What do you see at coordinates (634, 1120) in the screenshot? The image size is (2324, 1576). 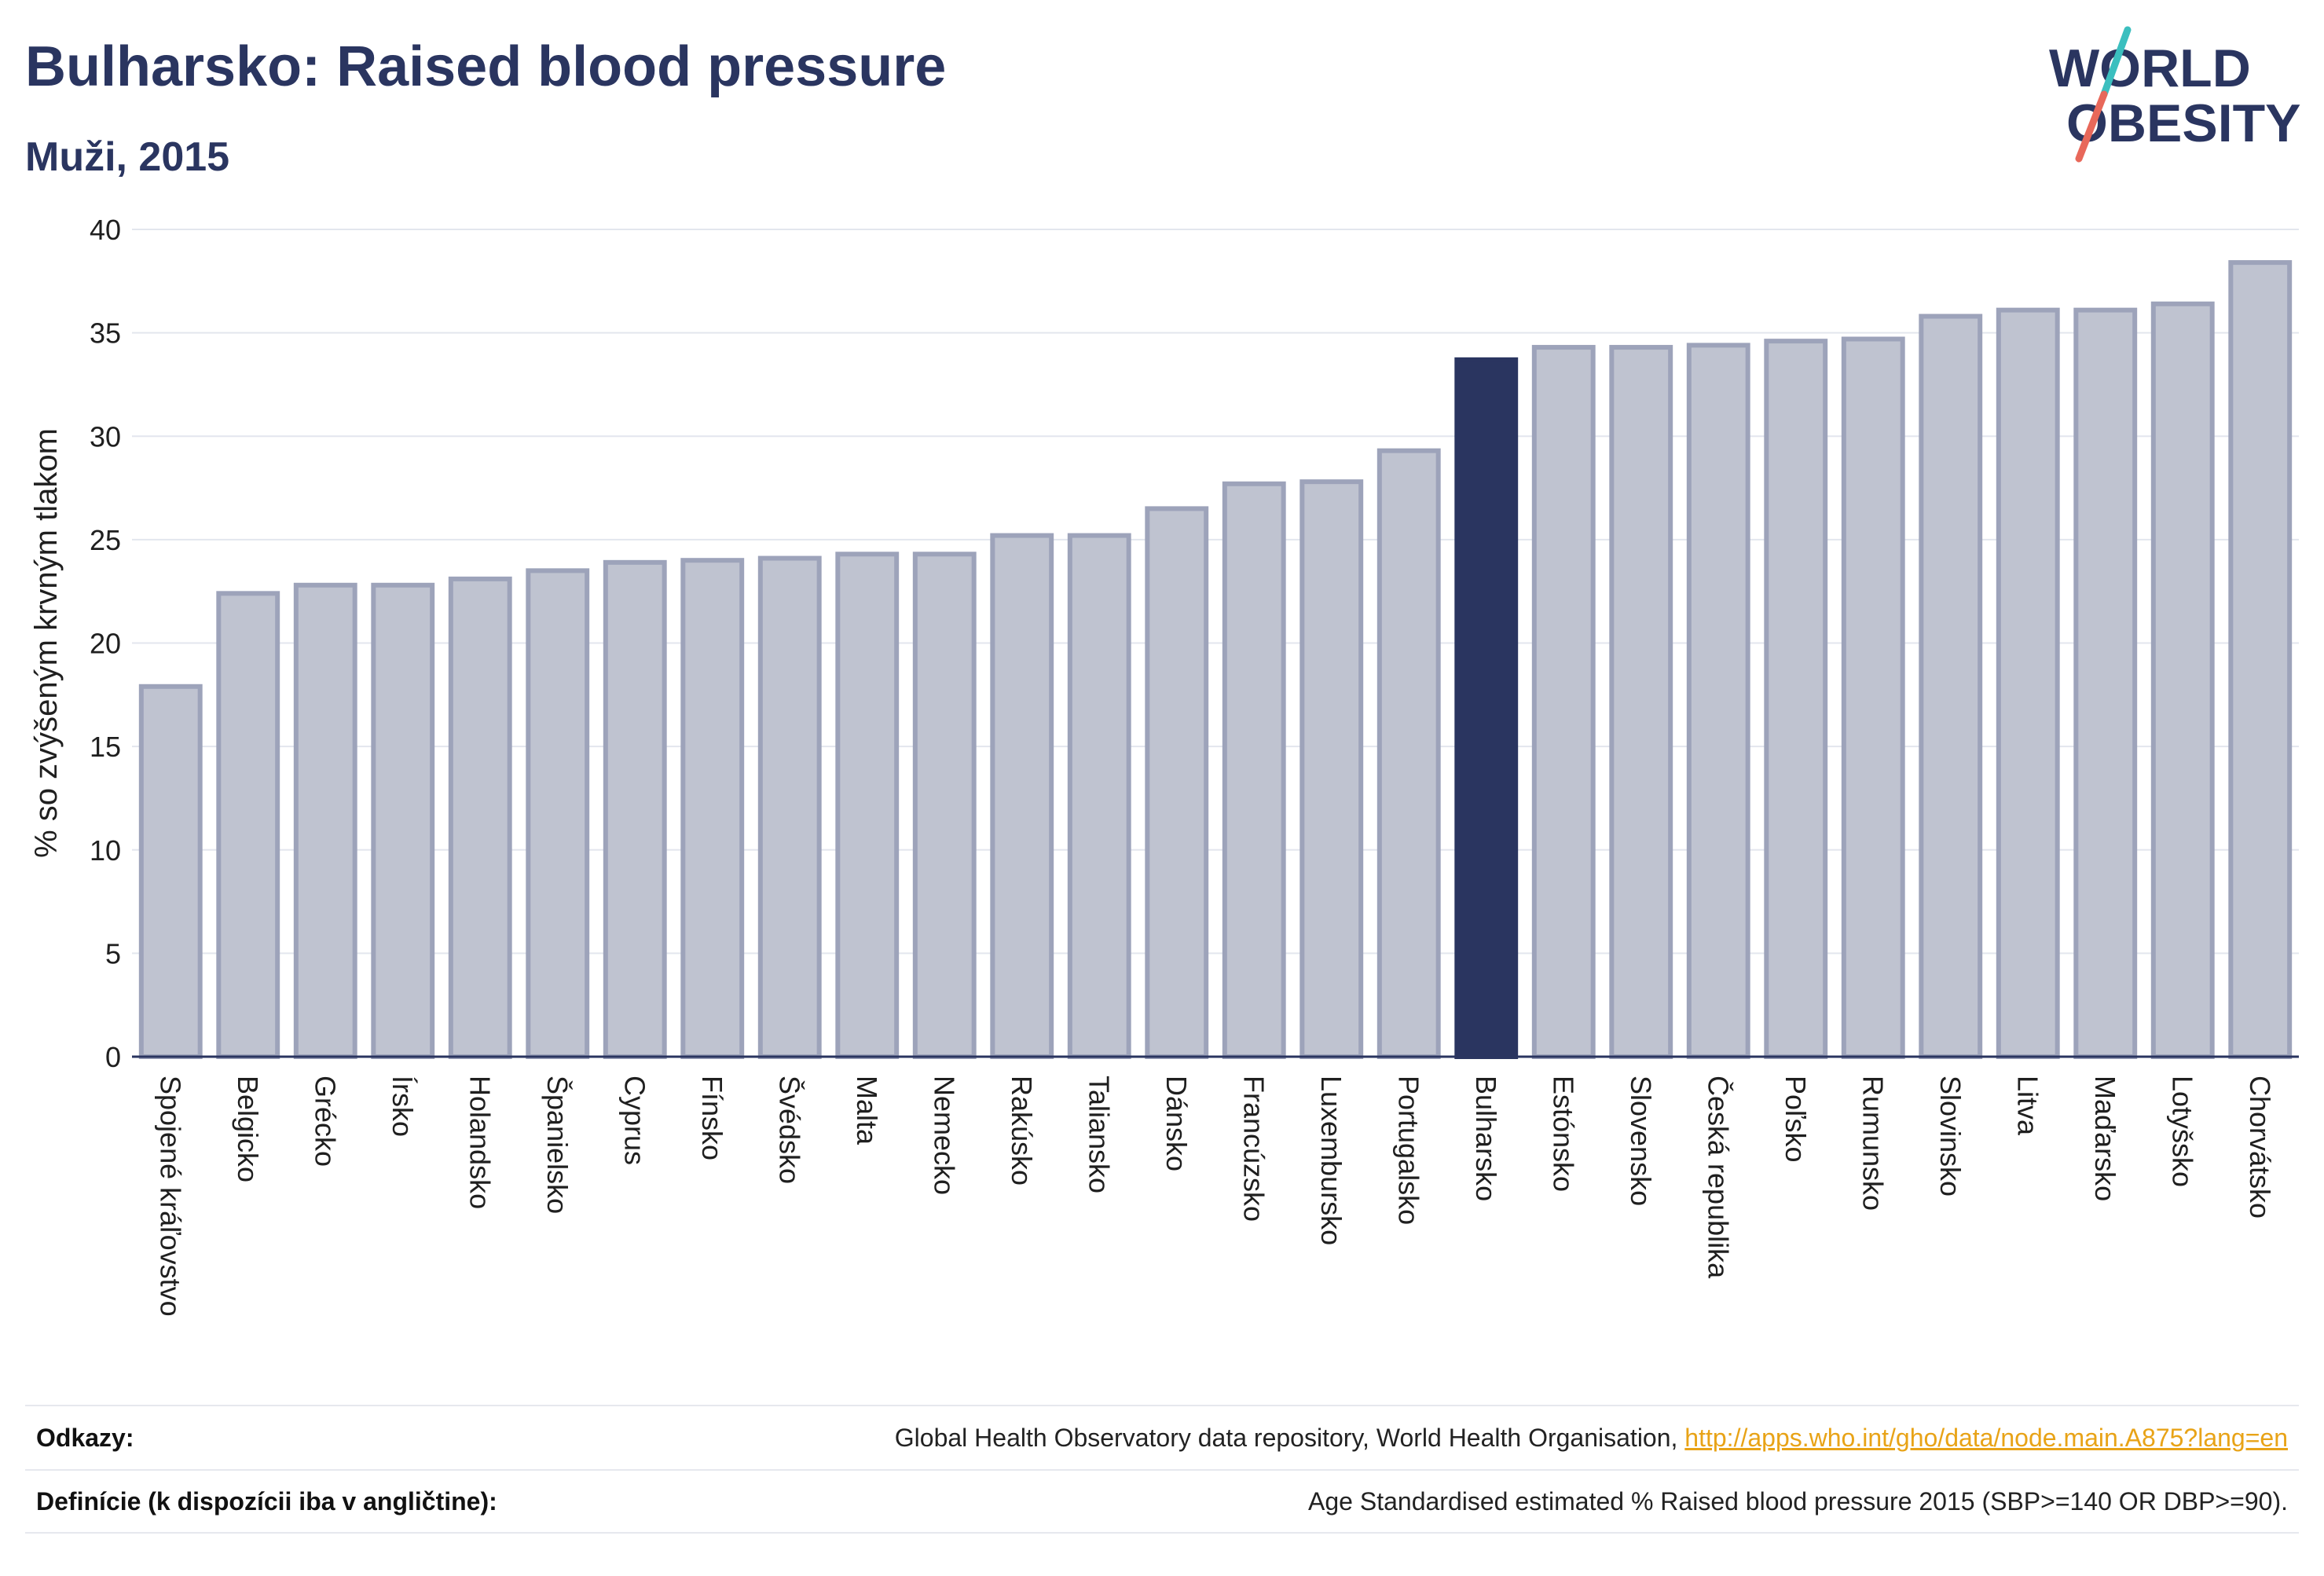 I see `x-tick-label: Cyprus` at bounding box center [634, 1120].